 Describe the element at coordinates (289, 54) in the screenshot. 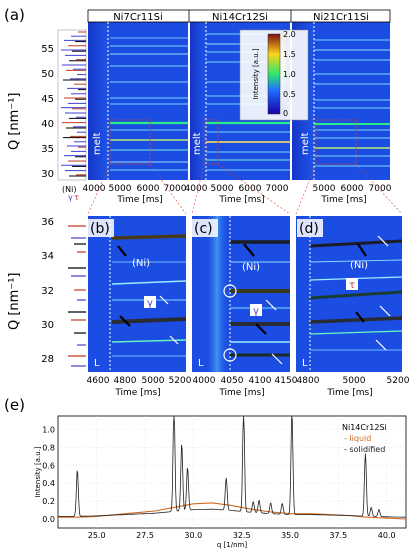

I see `colorbar-tick: 1.5` at that location.